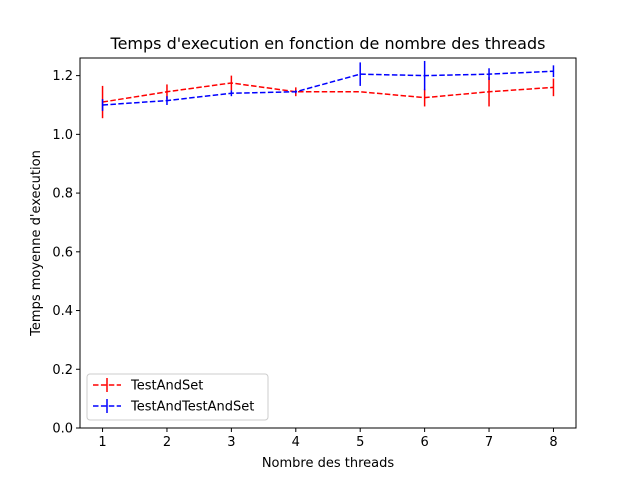 The width and height of the screenshot is (640, 480). Describe the element at coordinates (231, 442) in the screenshot. I see `x-tick-label: 3` at that location.